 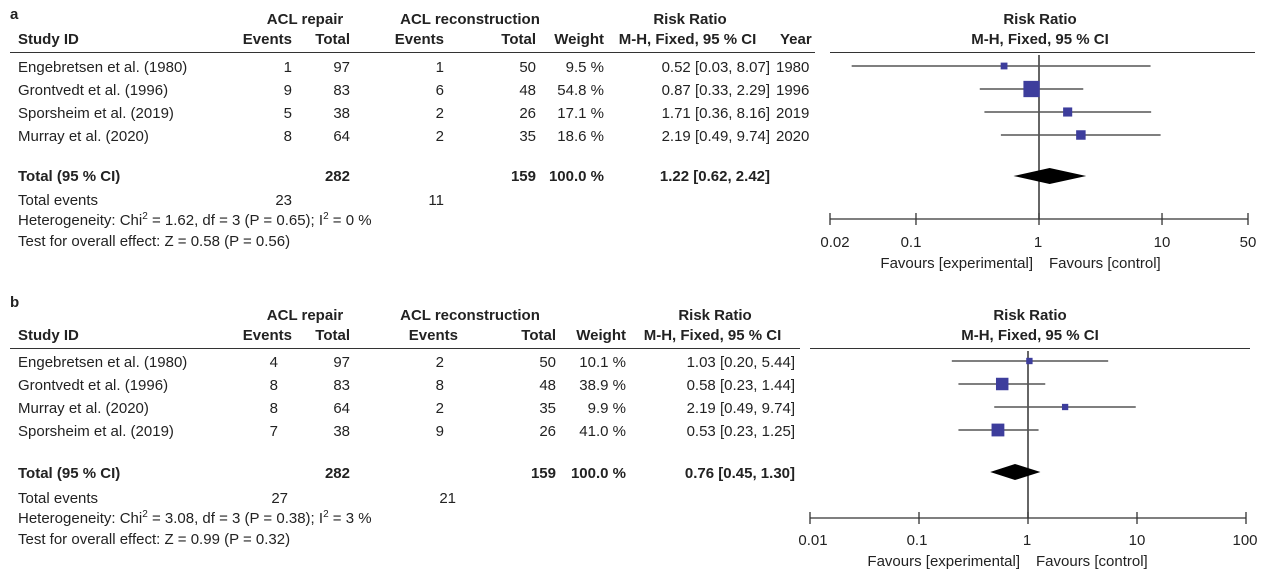 What do you see at coordinates (793, 136) in the screenshot?
I see `year: 2020` at bounding box center [793, 136].